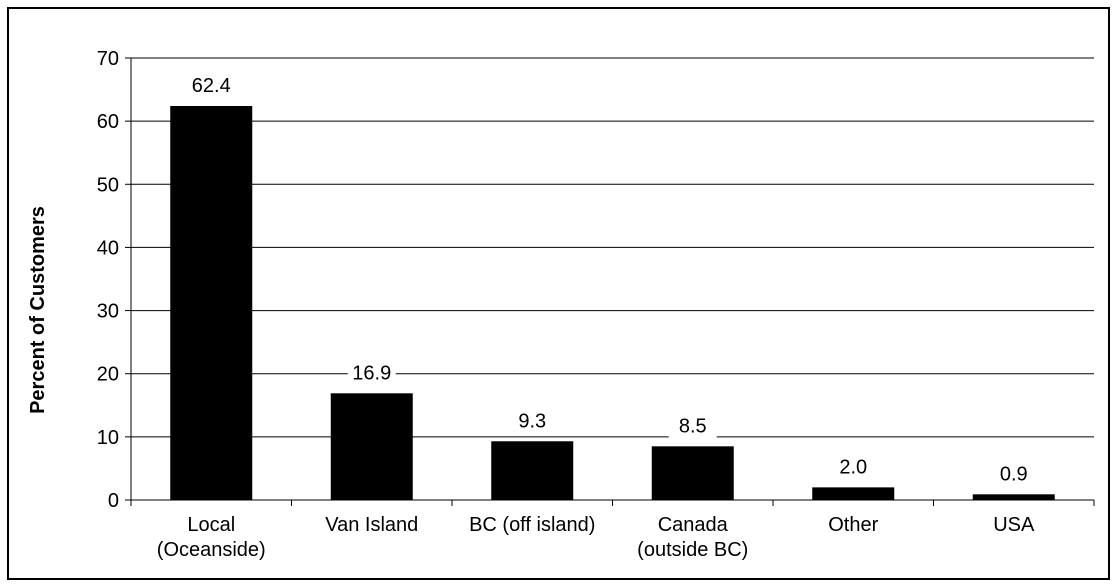 Image resolution: width=1117 pixels, height=587 pixels. Describe the element at coordinates (38, 310) in the screenshot. I see `y-axis-label: Percent of Customers` at that location.